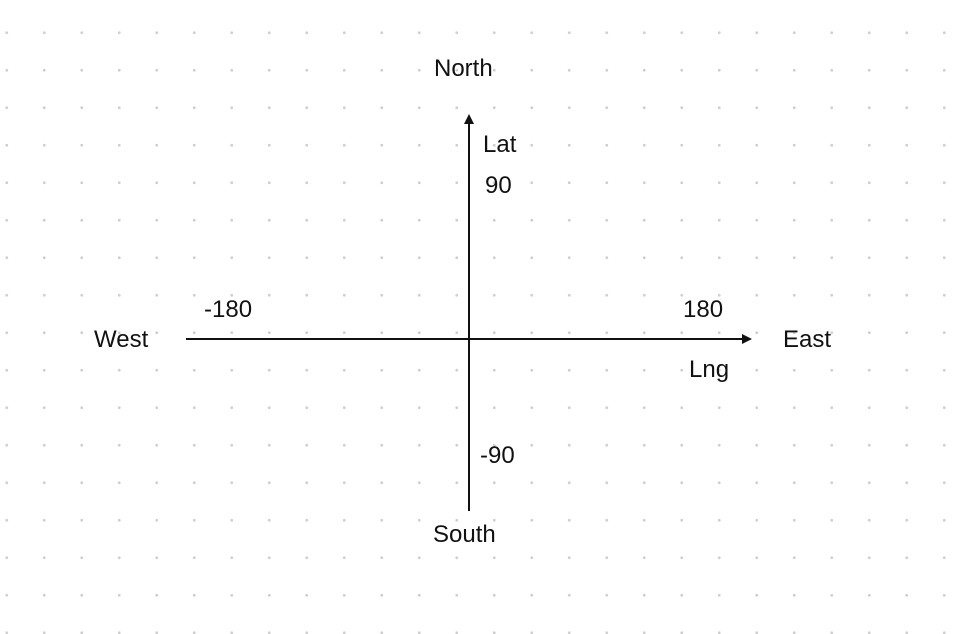 Image resolution: width=960 pixels, height=634 pixels. What do you see at coordinates (497, 455) in the screenshot?
I see `latitude-min-tick-label: -90` at bounding box center [497, 455].